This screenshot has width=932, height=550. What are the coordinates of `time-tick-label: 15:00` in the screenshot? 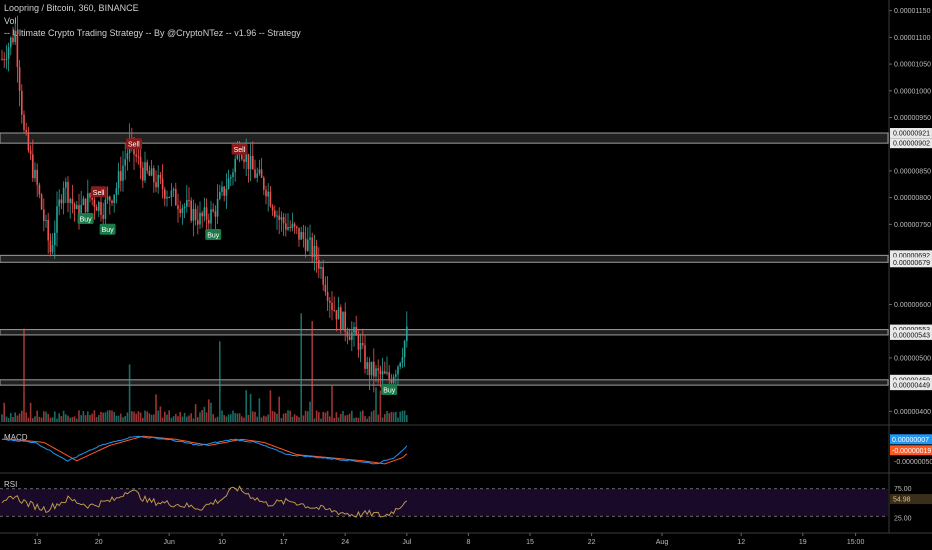 It's located at (856, 542).